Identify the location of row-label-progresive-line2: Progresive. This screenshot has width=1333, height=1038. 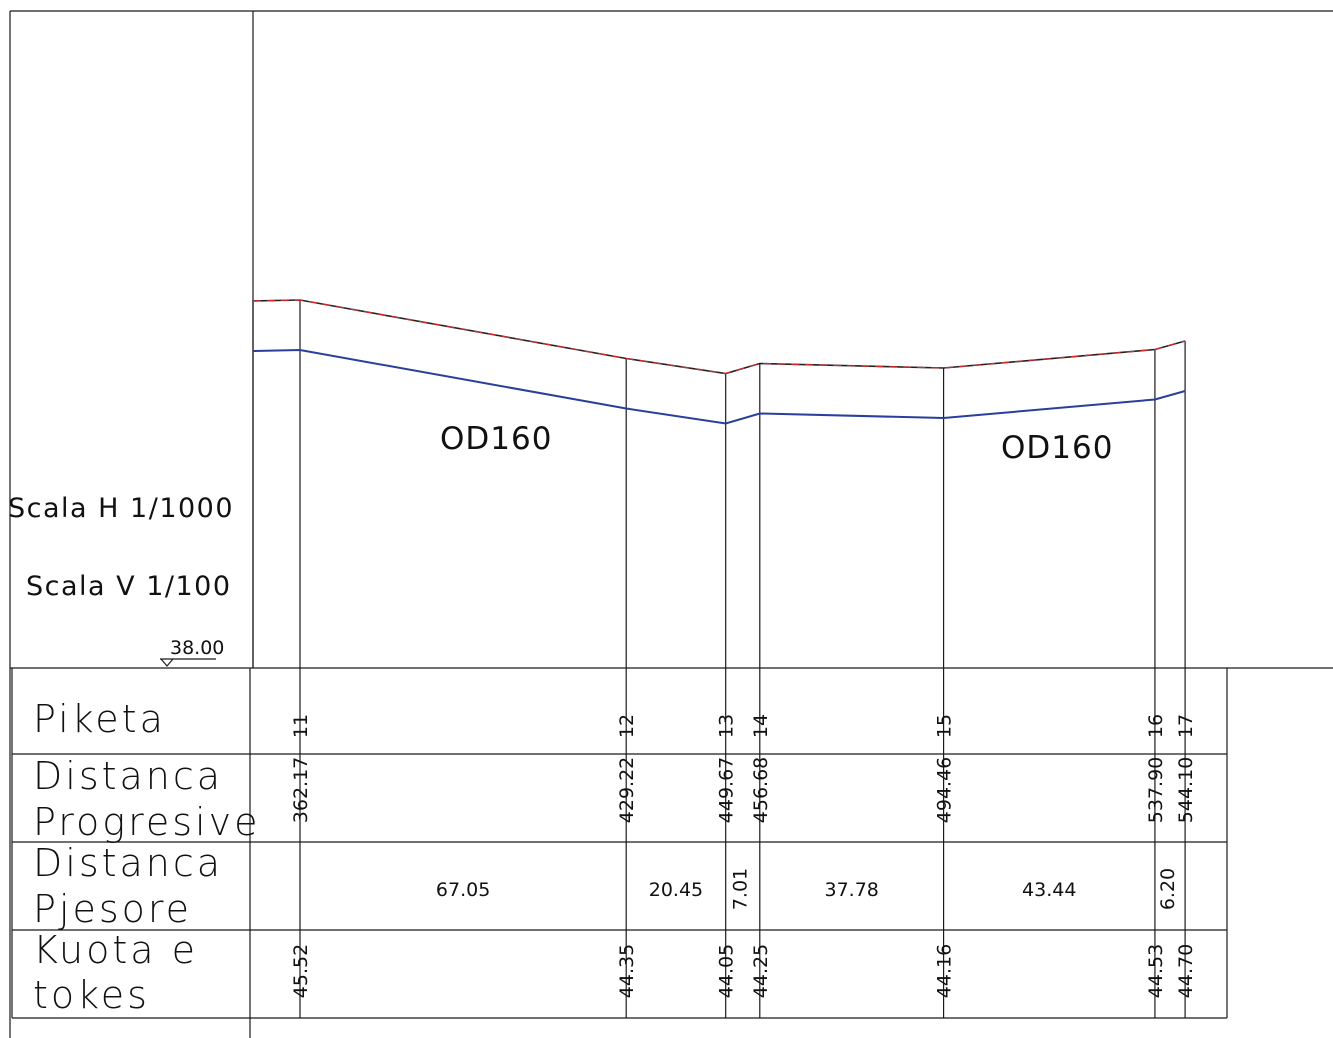
(146, 822).